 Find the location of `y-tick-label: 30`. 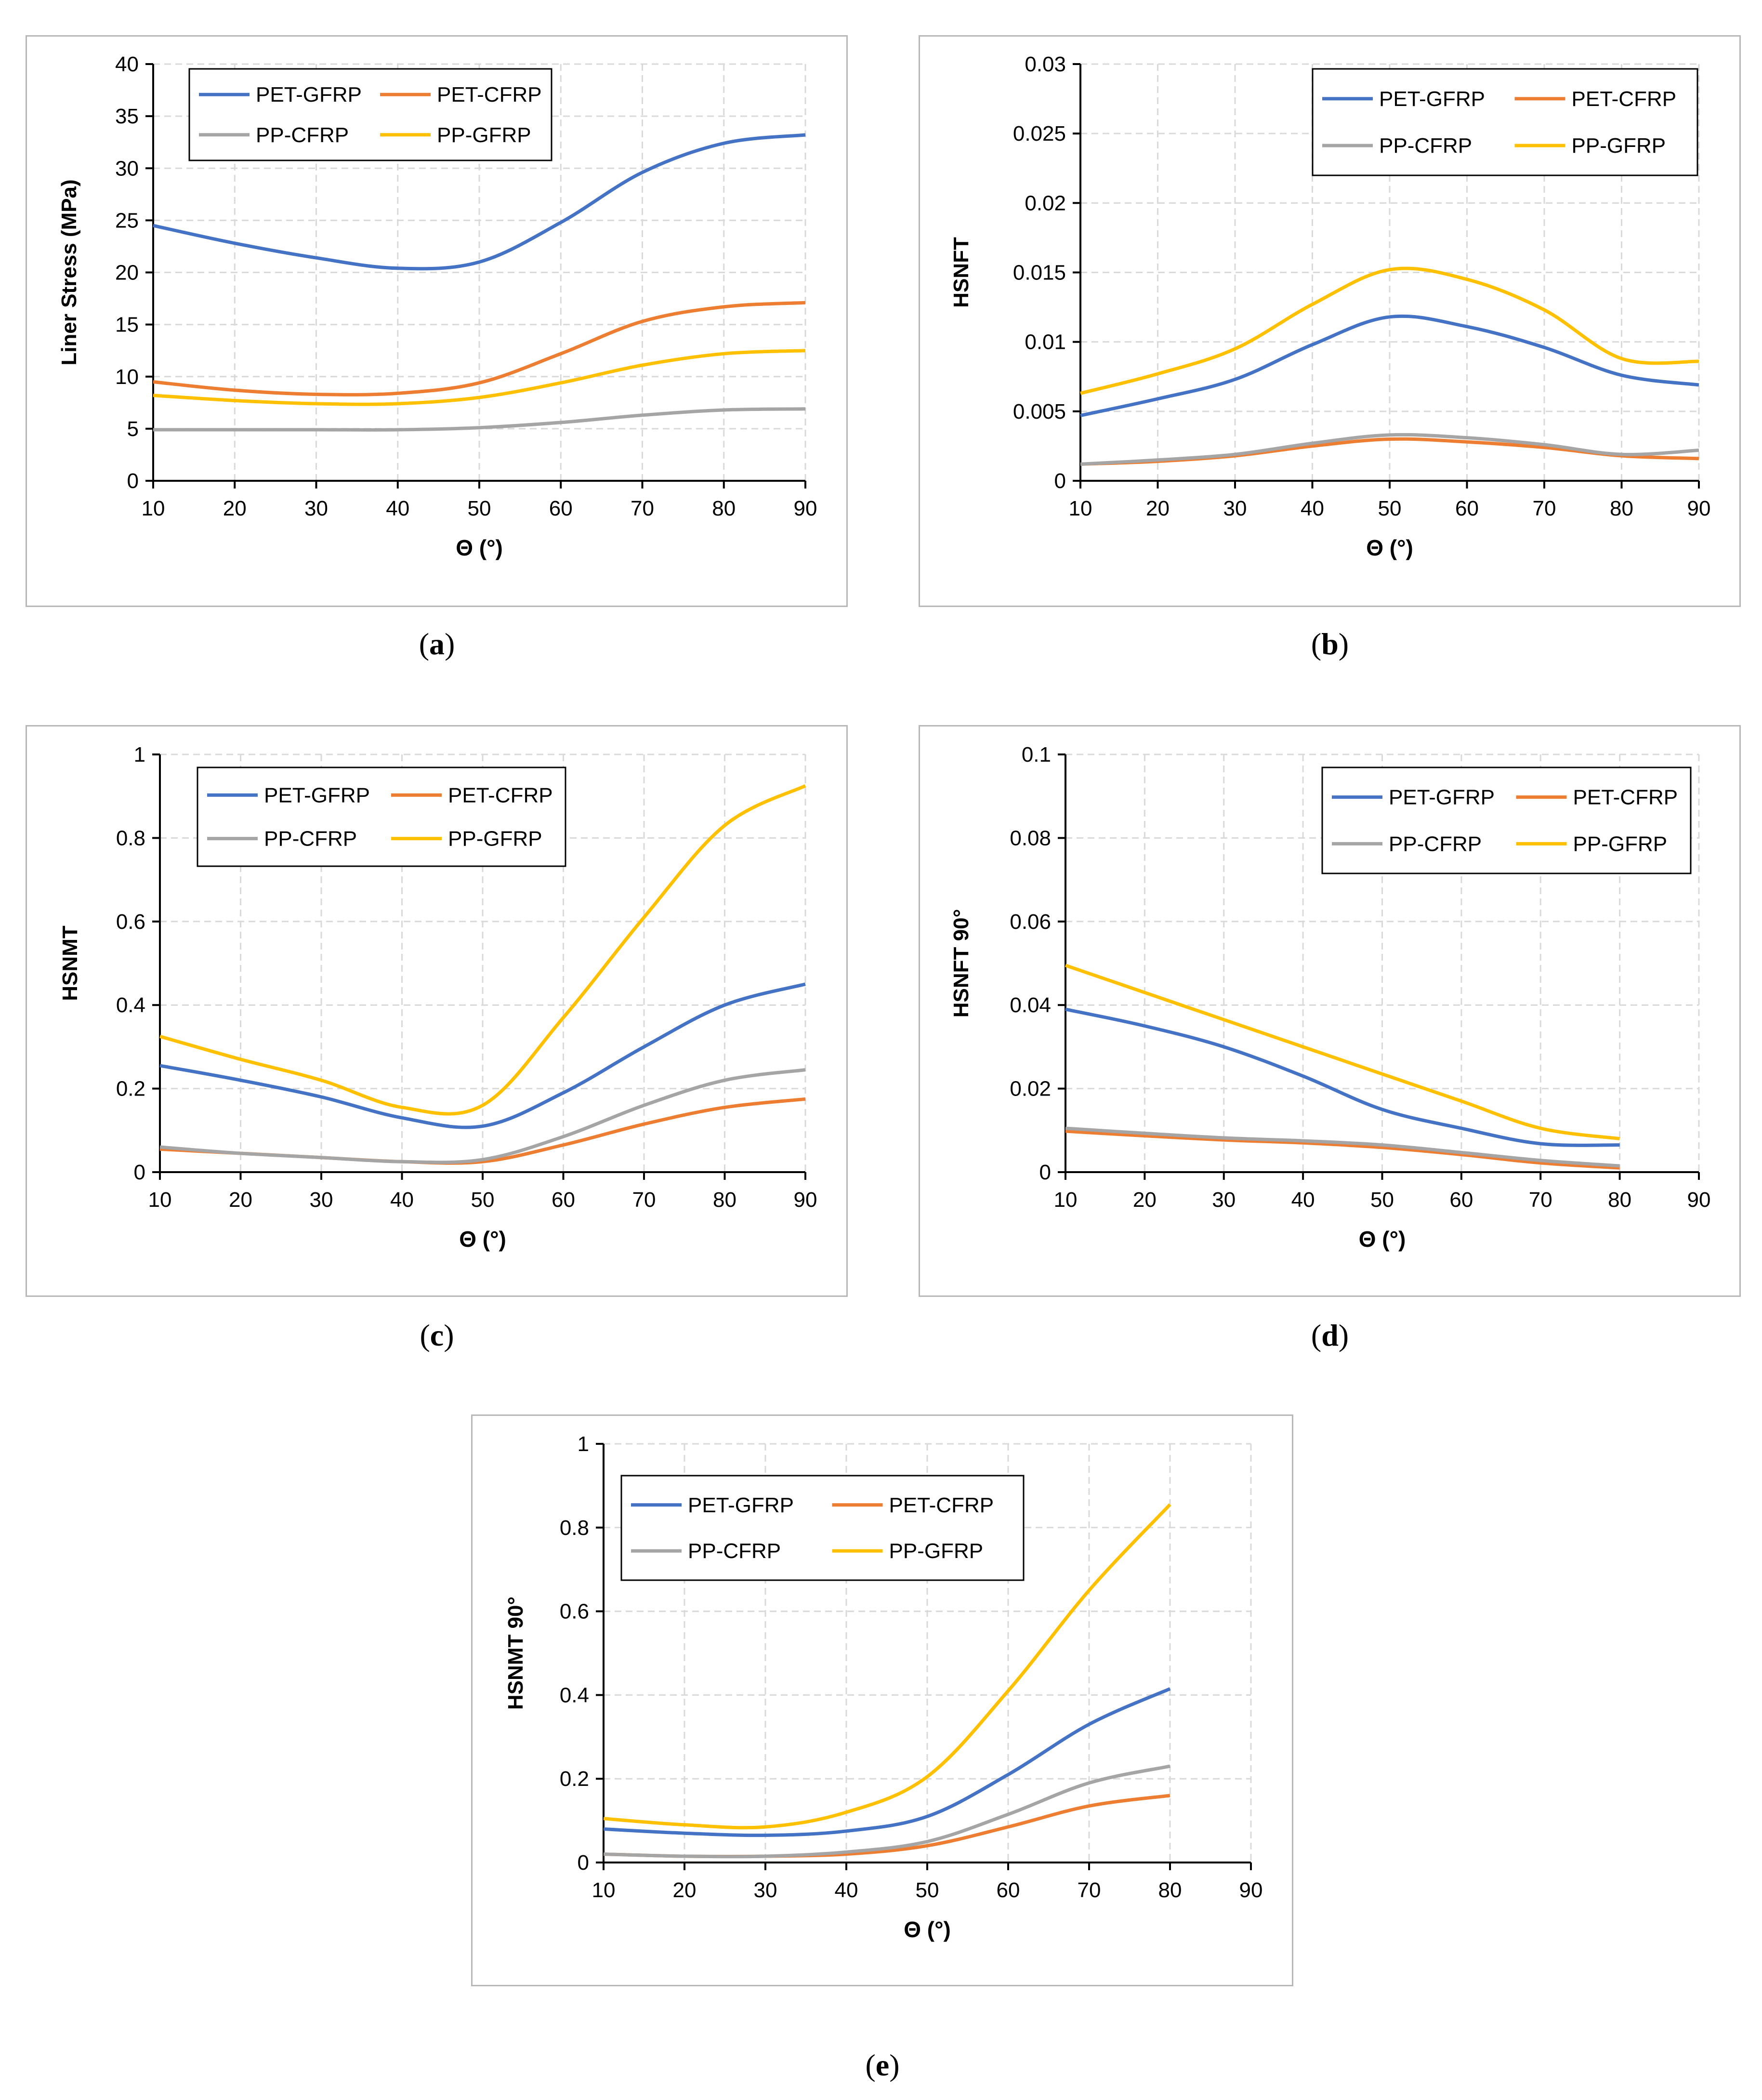

y-tick-label: 30 is located at coordinates (127, 168).